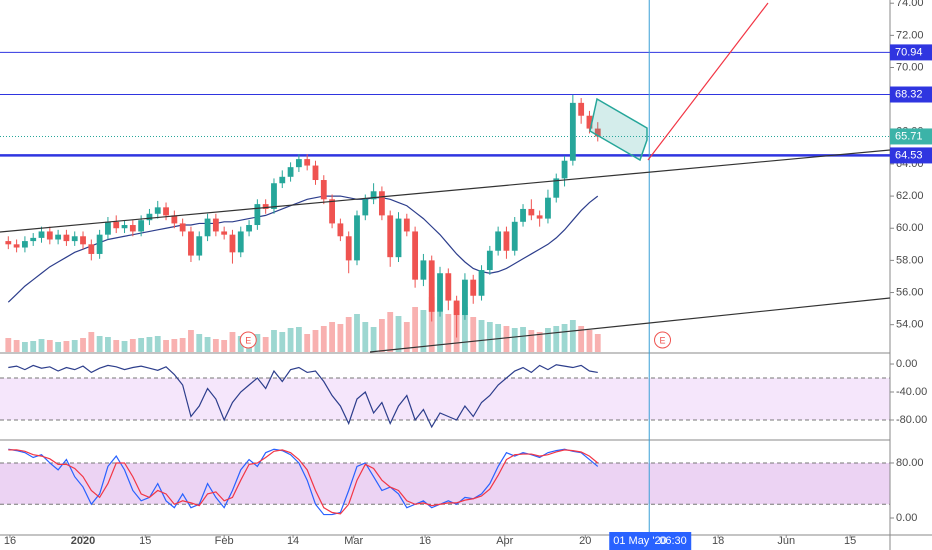 Image resolution: width=932 pixels, height=550 pixels. I want to click on x-tick-label: 14, so click(293, 541).